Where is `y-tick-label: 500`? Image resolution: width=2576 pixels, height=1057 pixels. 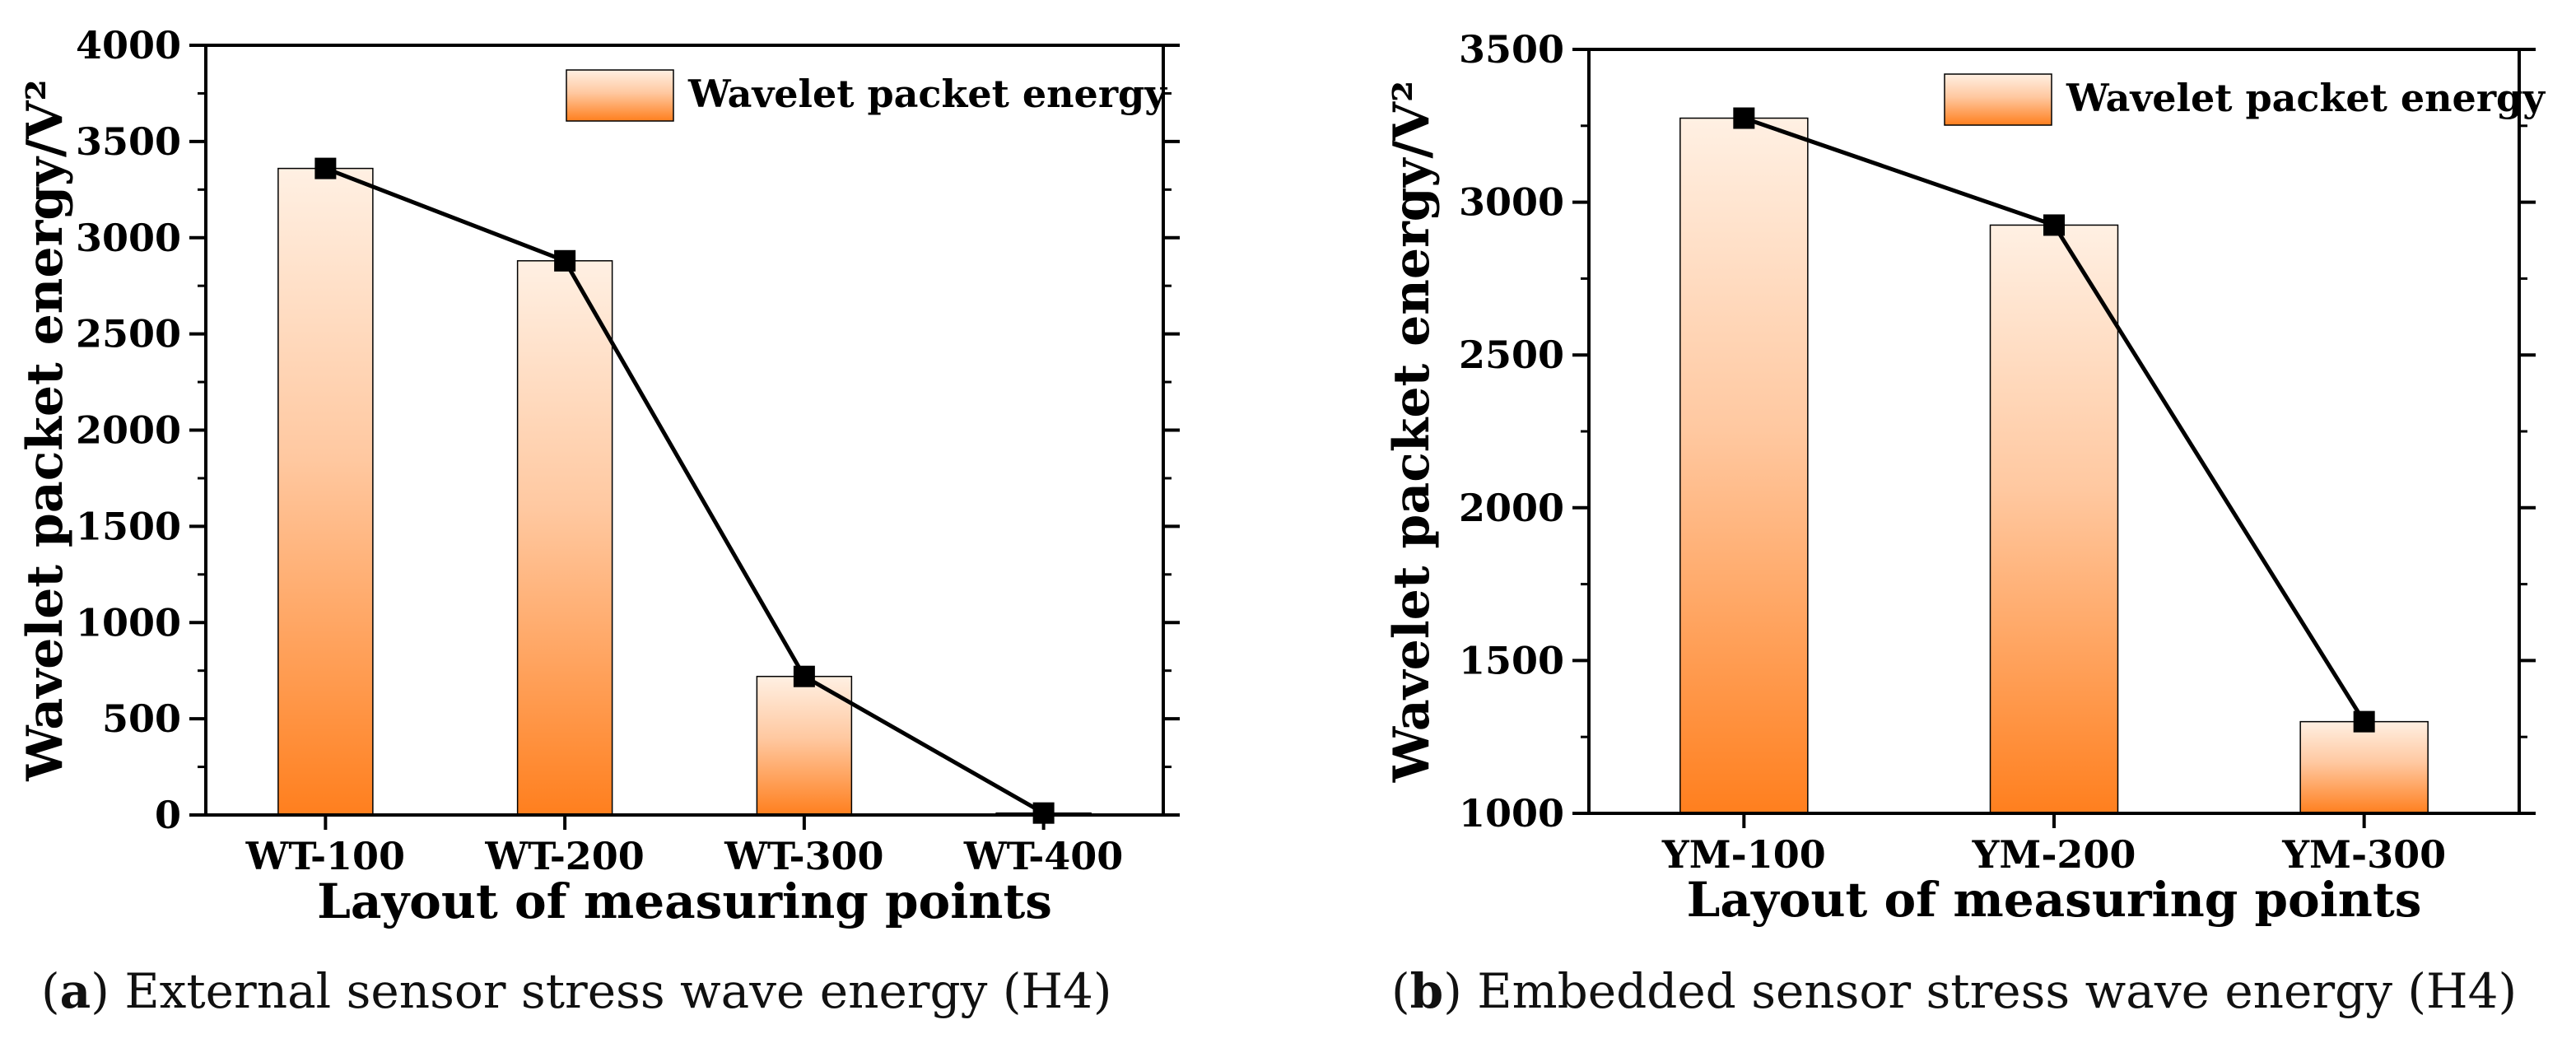 y-tick-label: 500 is located at coordinates (141, 718).